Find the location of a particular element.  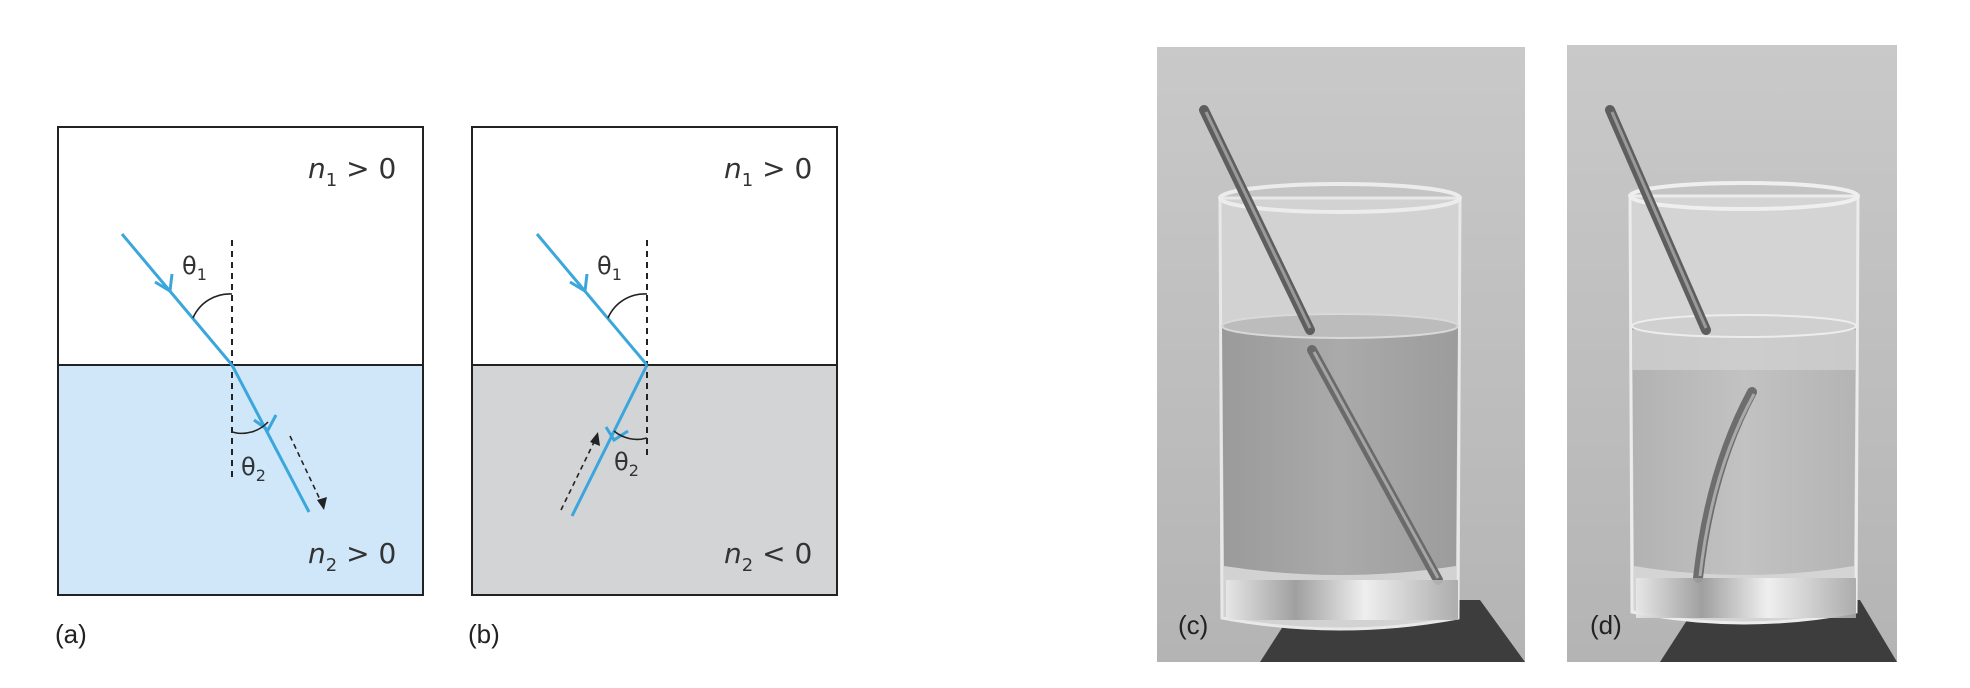

panel-a-energy-flow-arrow is located at coordinates (307, 472).